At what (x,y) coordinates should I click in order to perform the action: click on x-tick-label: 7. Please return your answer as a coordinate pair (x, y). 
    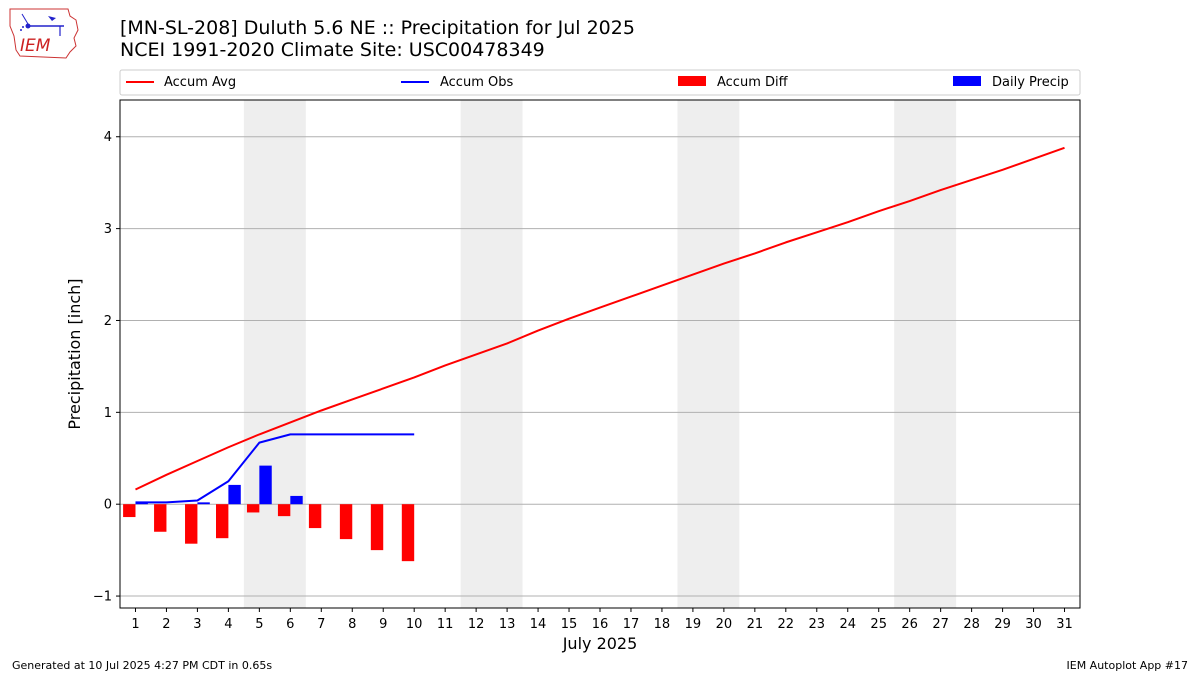
    Looking at the image, I should click on (321, 624).